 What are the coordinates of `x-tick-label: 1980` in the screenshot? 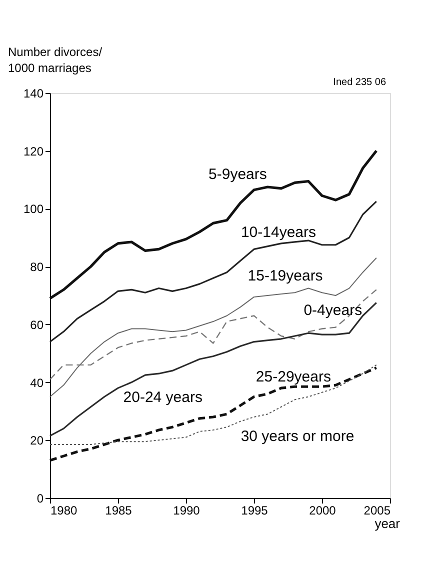 It's located at (64, 511).